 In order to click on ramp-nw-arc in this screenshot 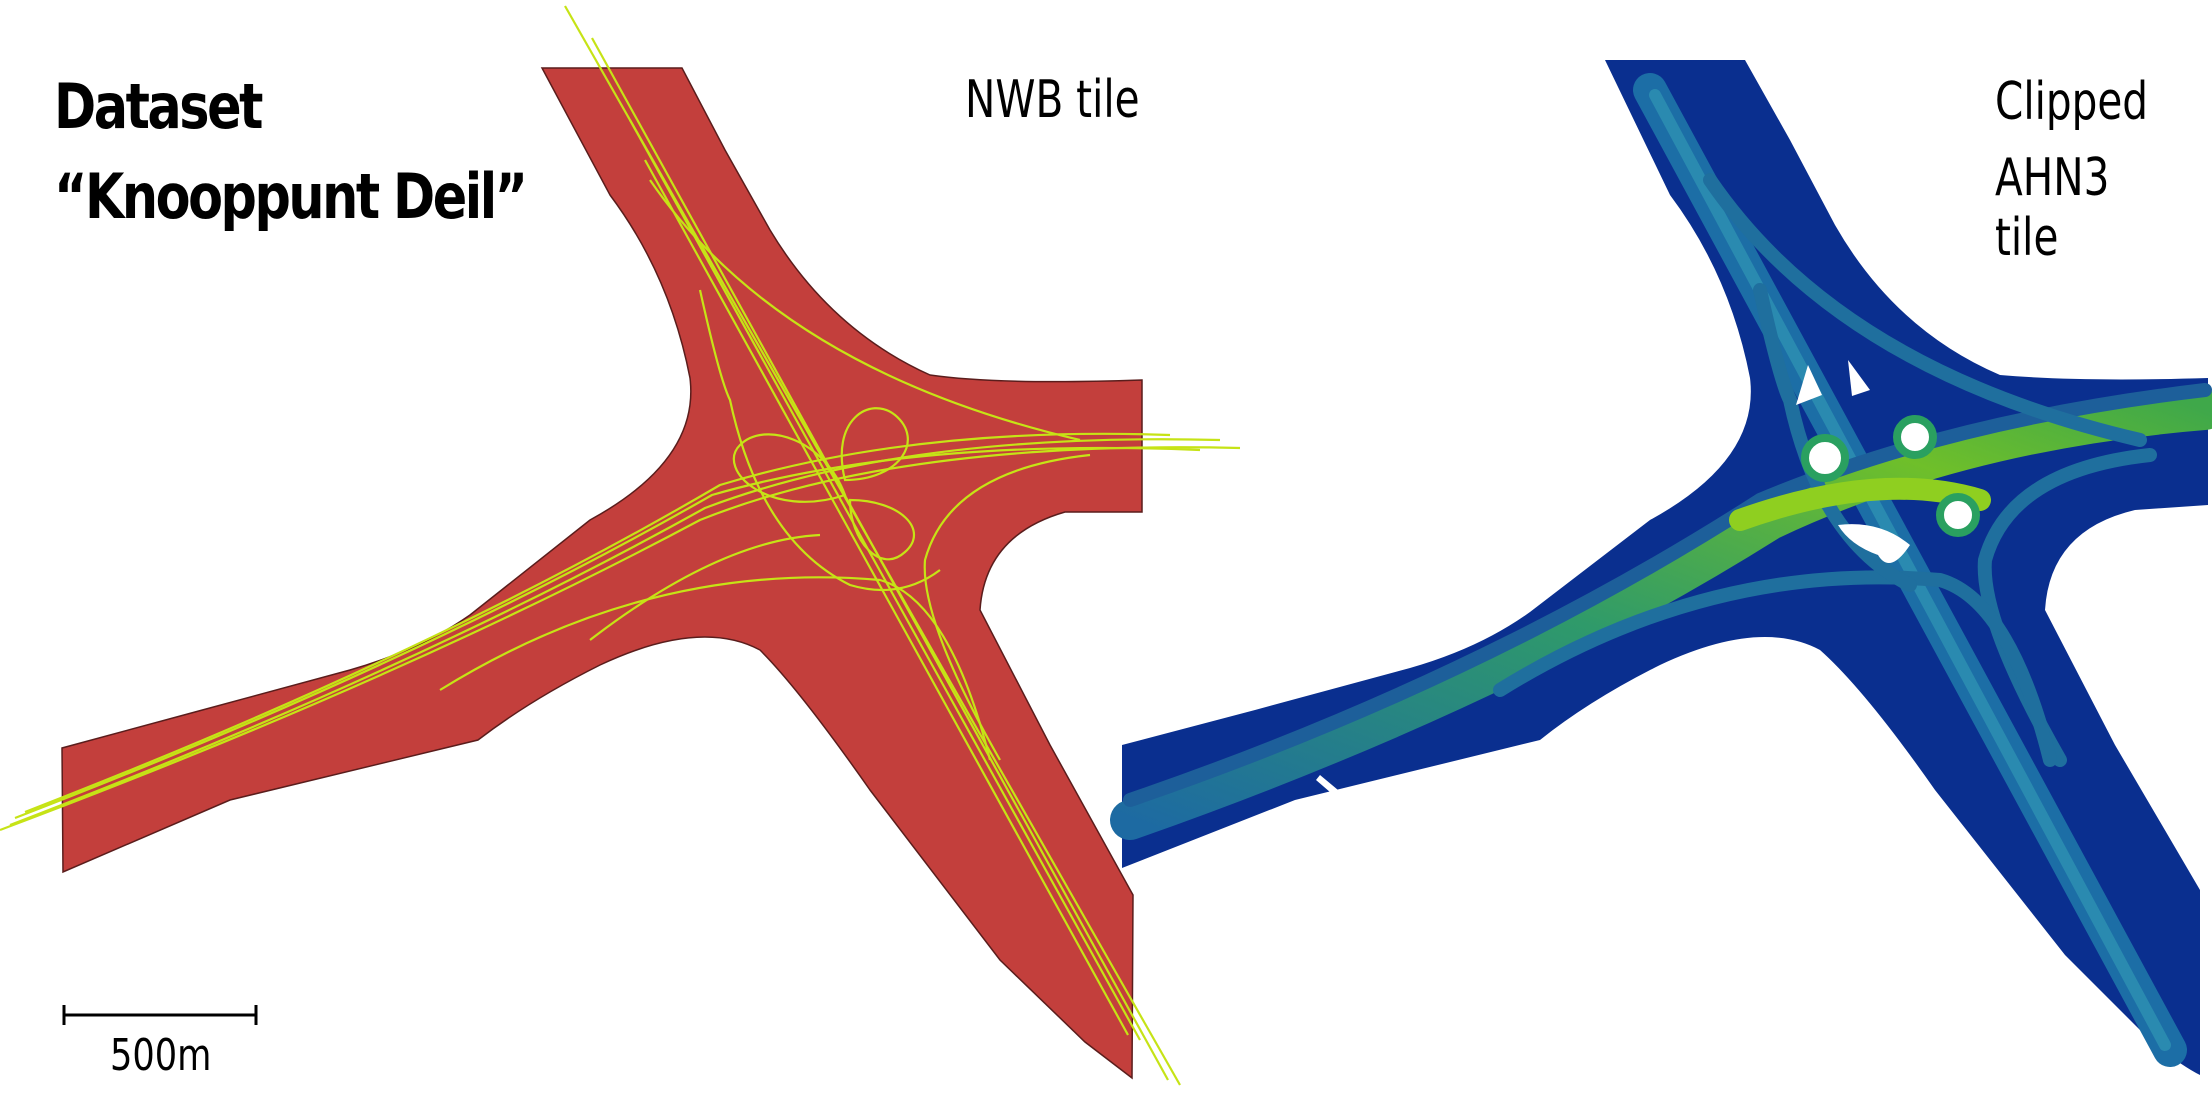, I will do `click(819, 440)`.